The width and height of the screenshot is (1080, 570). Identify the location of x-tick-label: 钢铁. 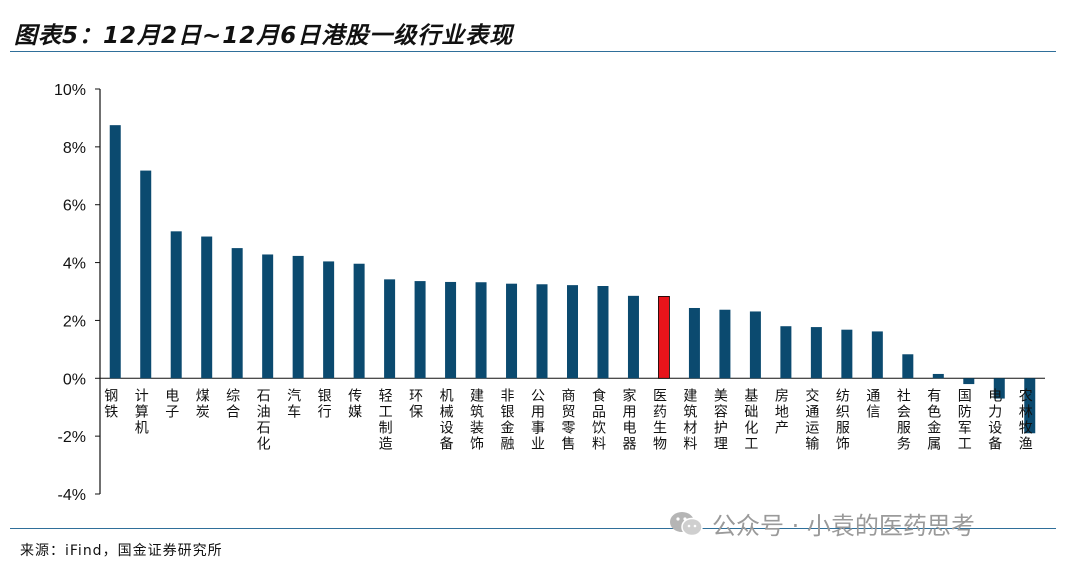
(111, 404).